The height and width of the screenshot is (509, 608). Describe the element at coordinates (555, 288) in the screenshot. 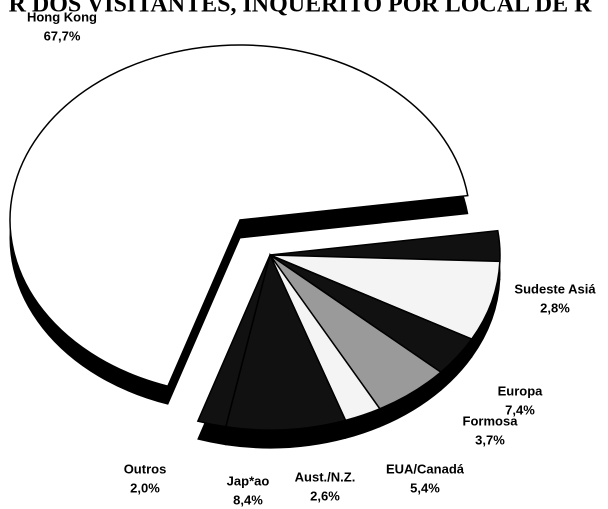

I see `slice-label: Sudeste Asiá` at that location.